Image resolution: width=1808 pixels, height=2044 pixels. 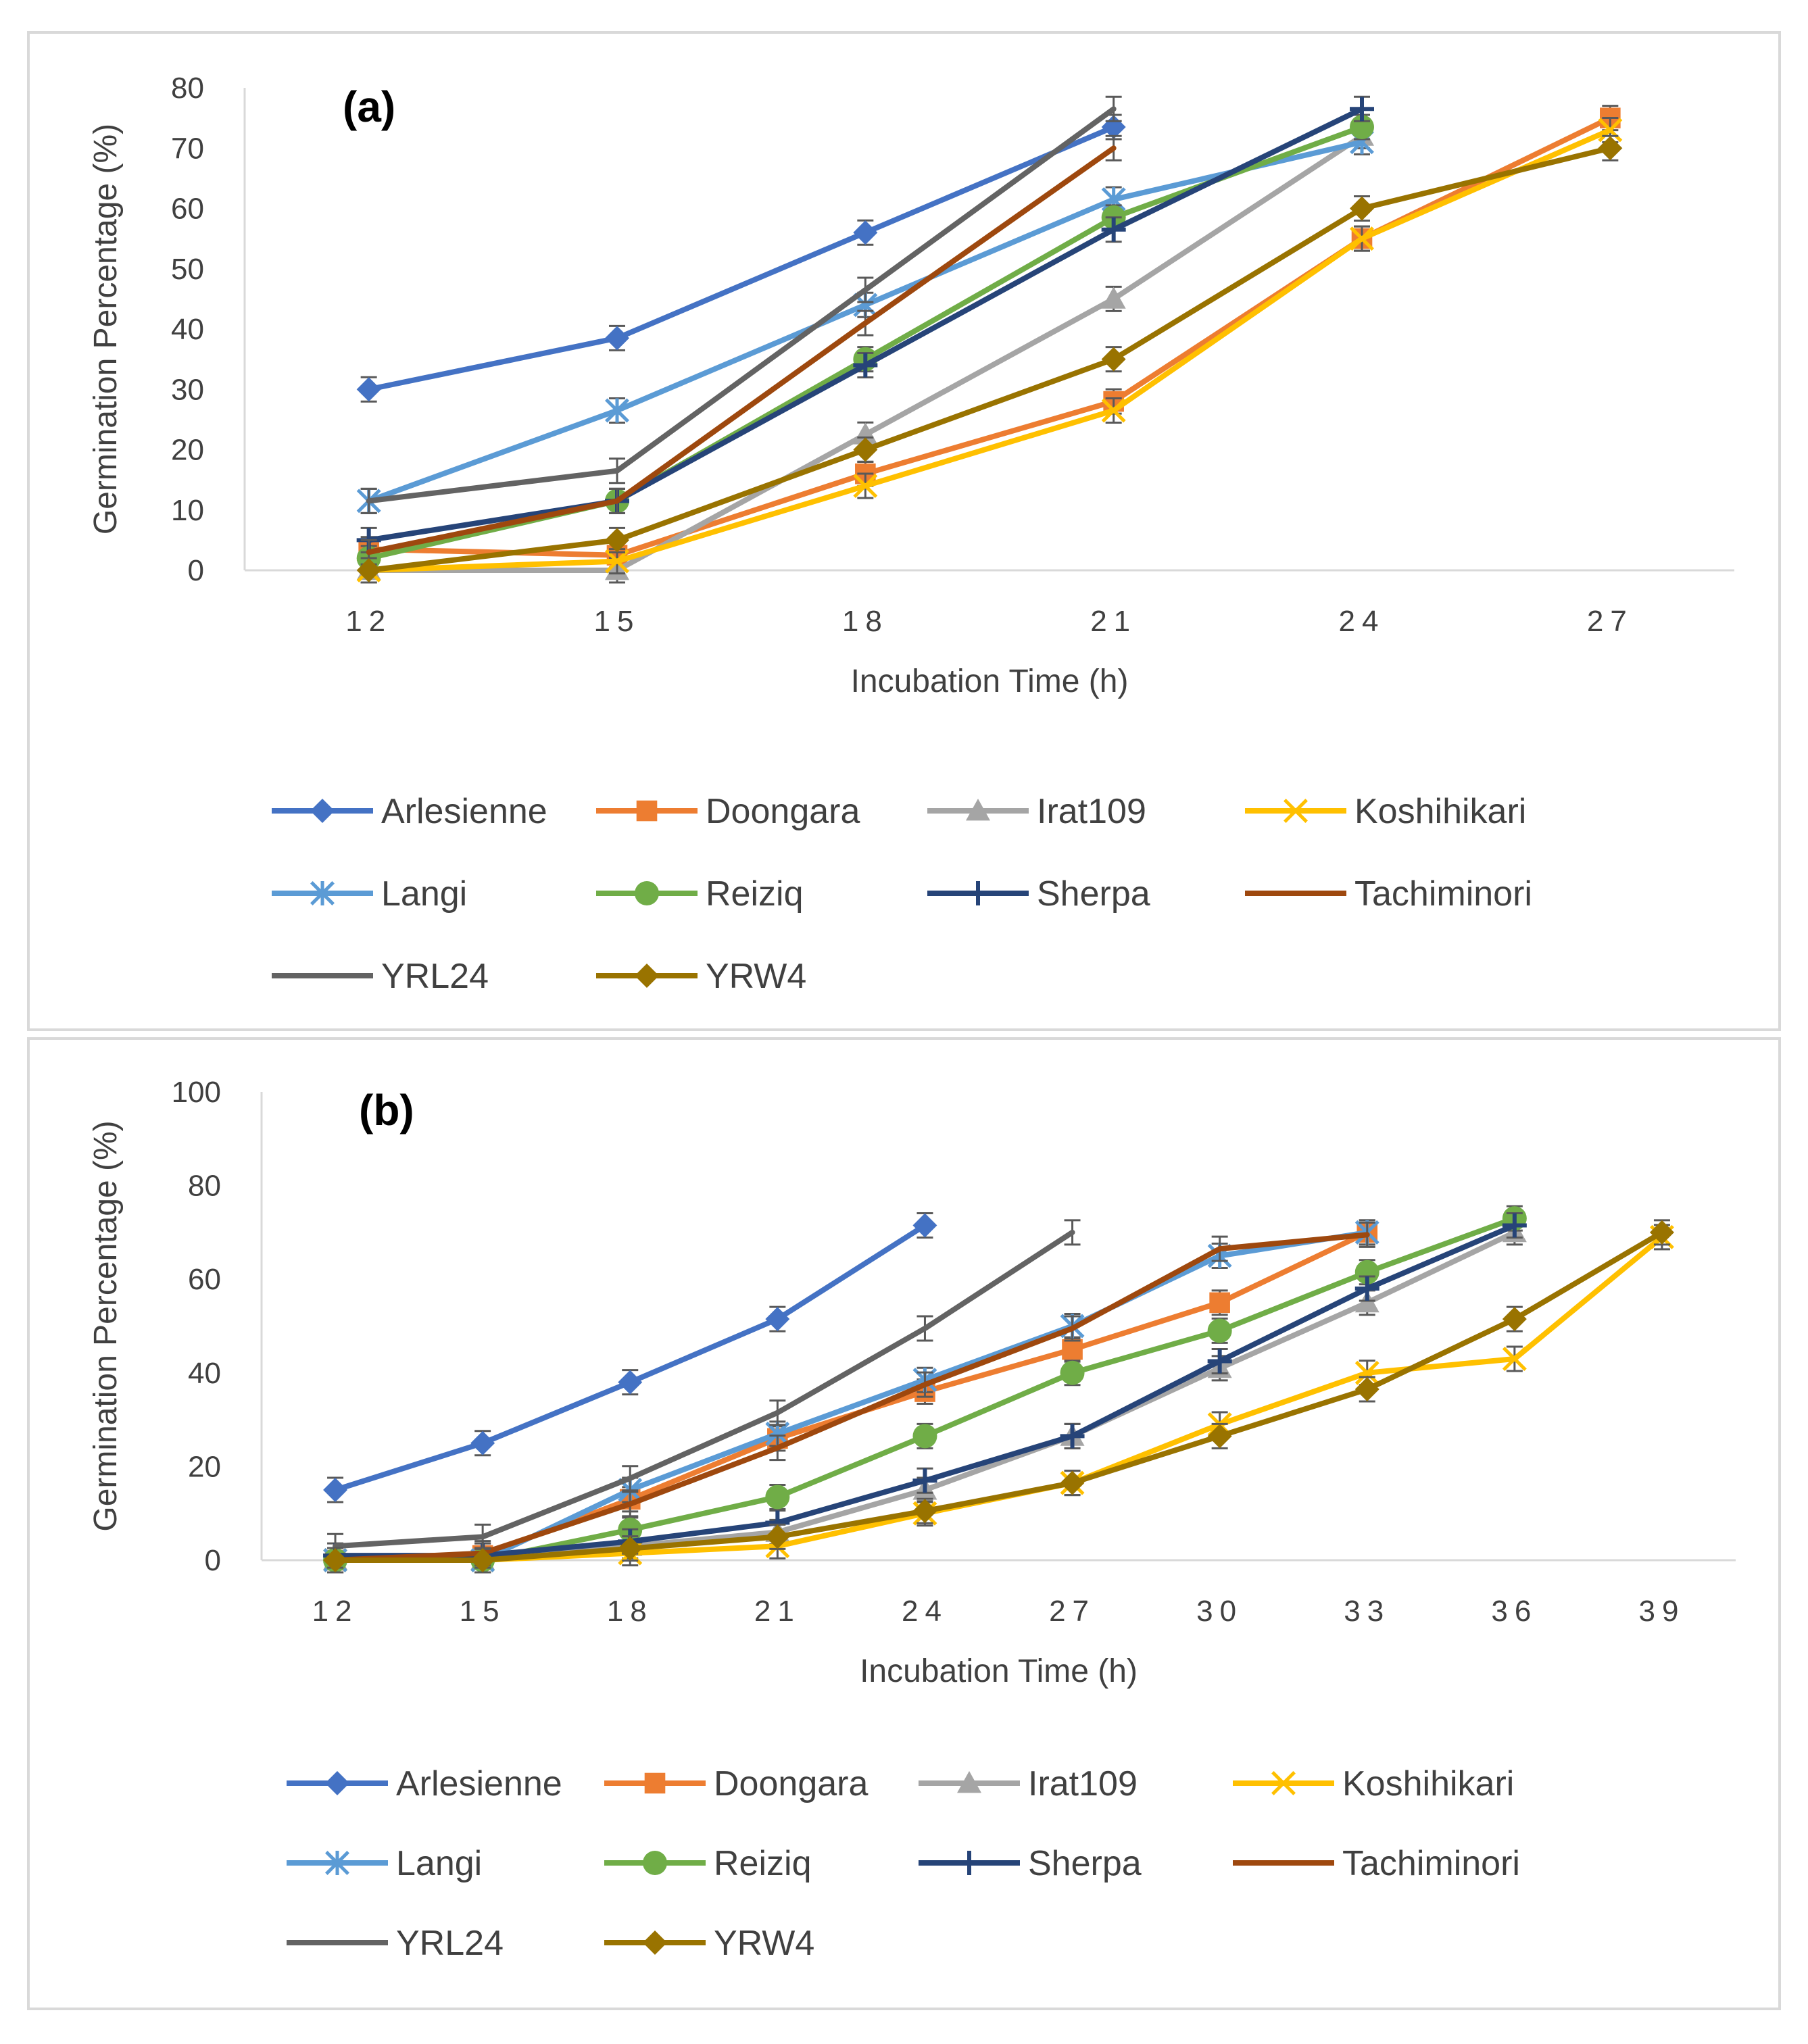 I want to click on chart-a-legend-yrw4-label: YRW4, so click(x=756, y=976).